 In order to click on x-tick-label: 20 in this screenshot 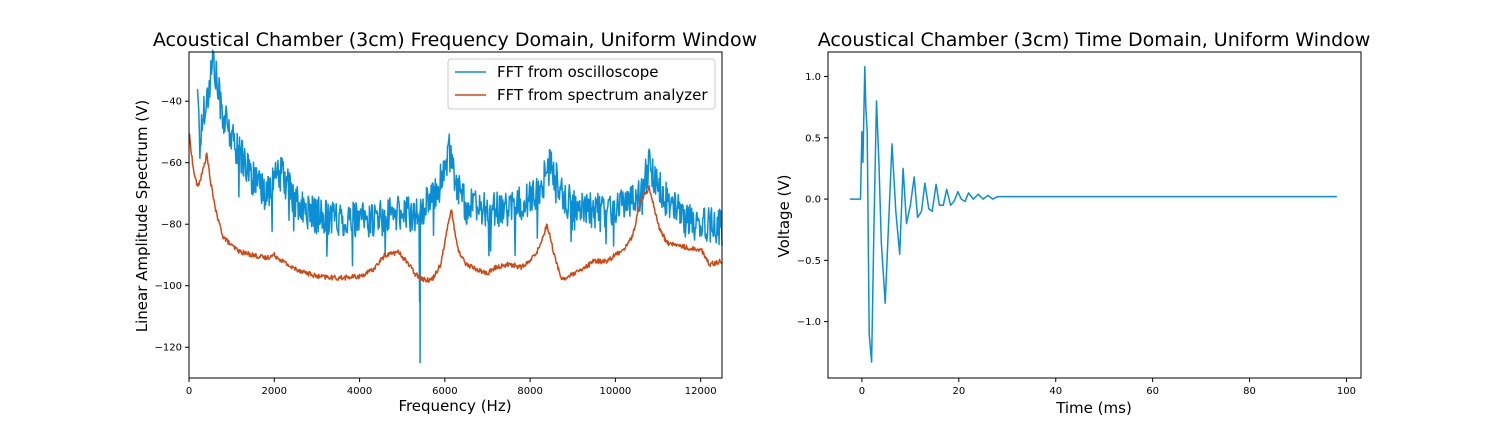, I will do `click(958, 391)`.